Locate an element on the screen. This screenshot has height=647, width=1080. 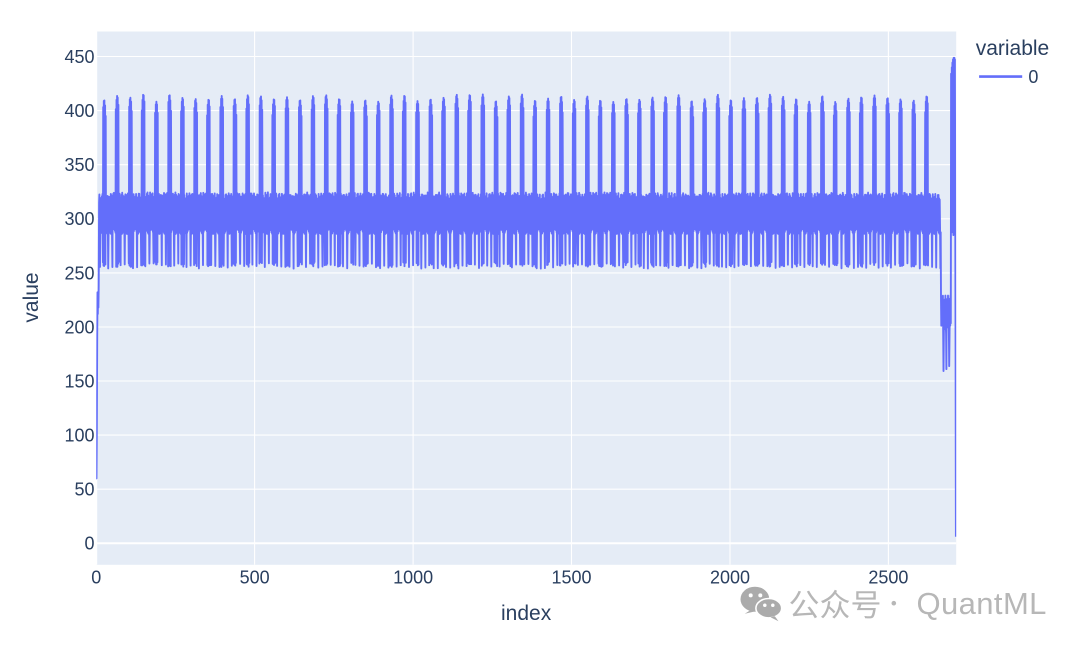
svg-text: value is located at coordinates (31, 297).